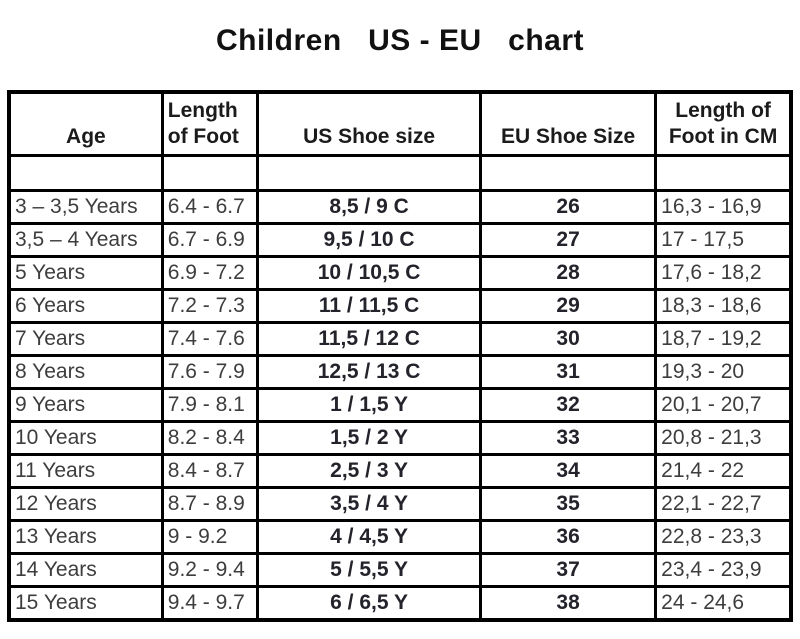  What do you see at coordinates (85, 339) in the screenshot?
I see `cell-age: 7 Years` at bounding box center [85, 339].